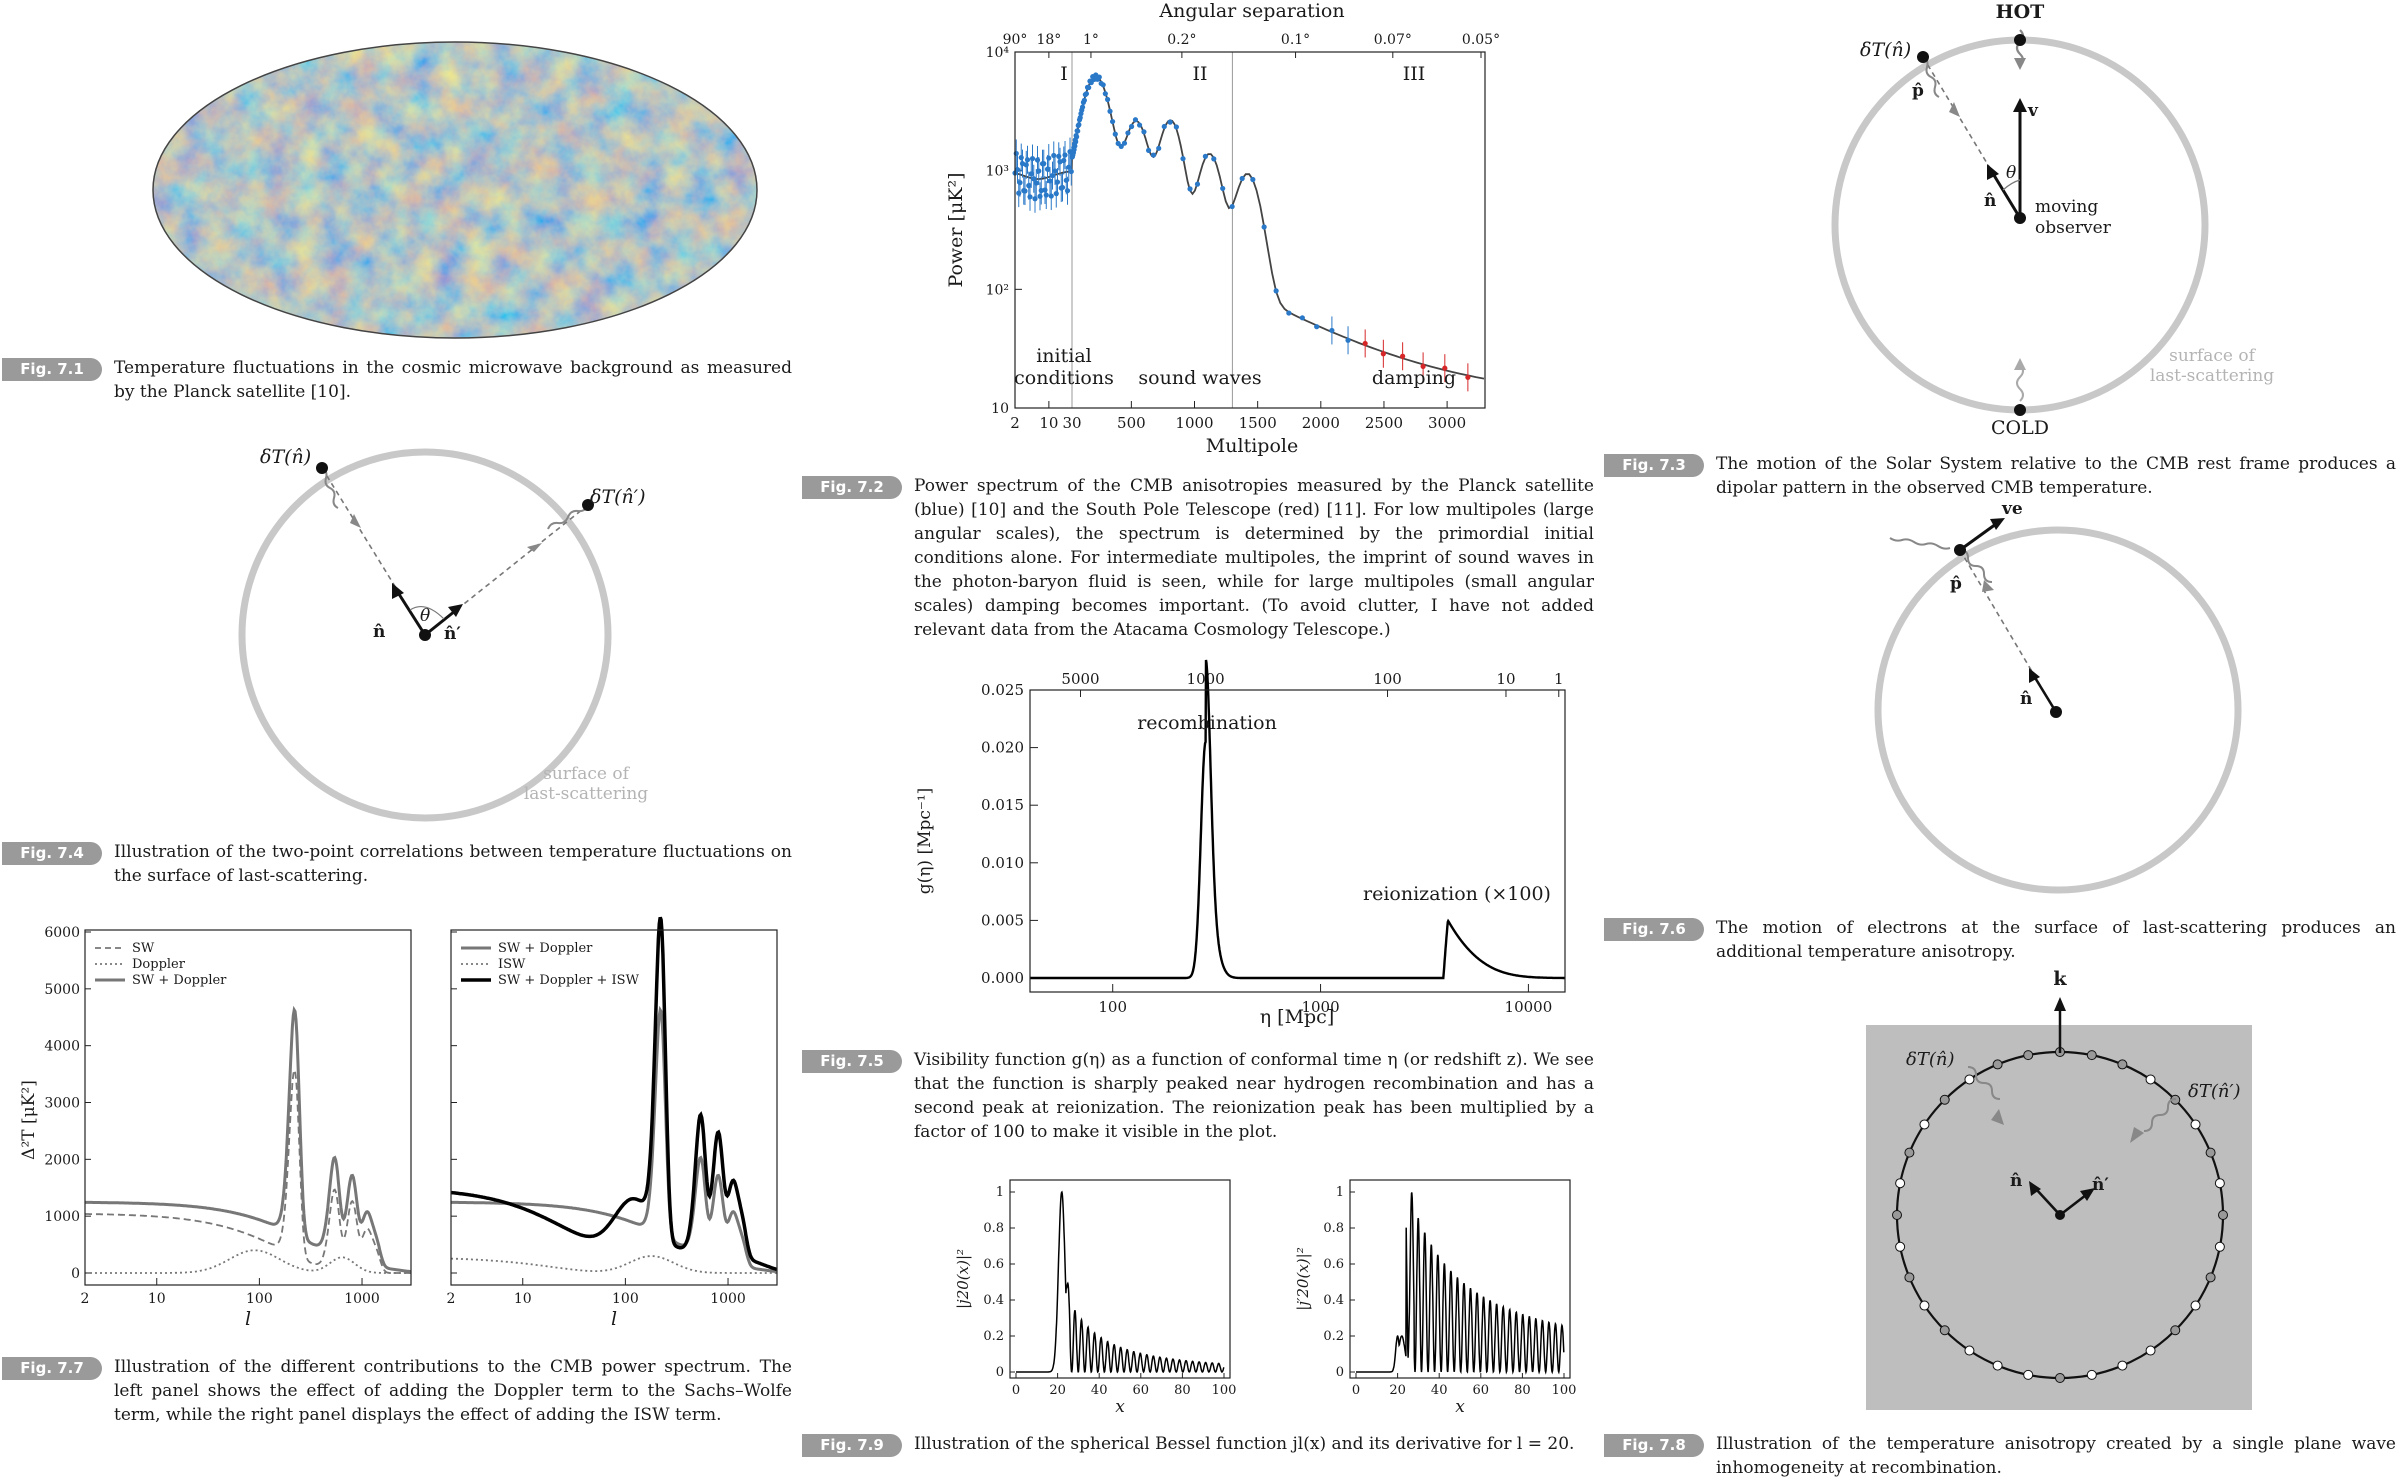  I want to click on y-tick-label: 0.025, so click(1002, 690).